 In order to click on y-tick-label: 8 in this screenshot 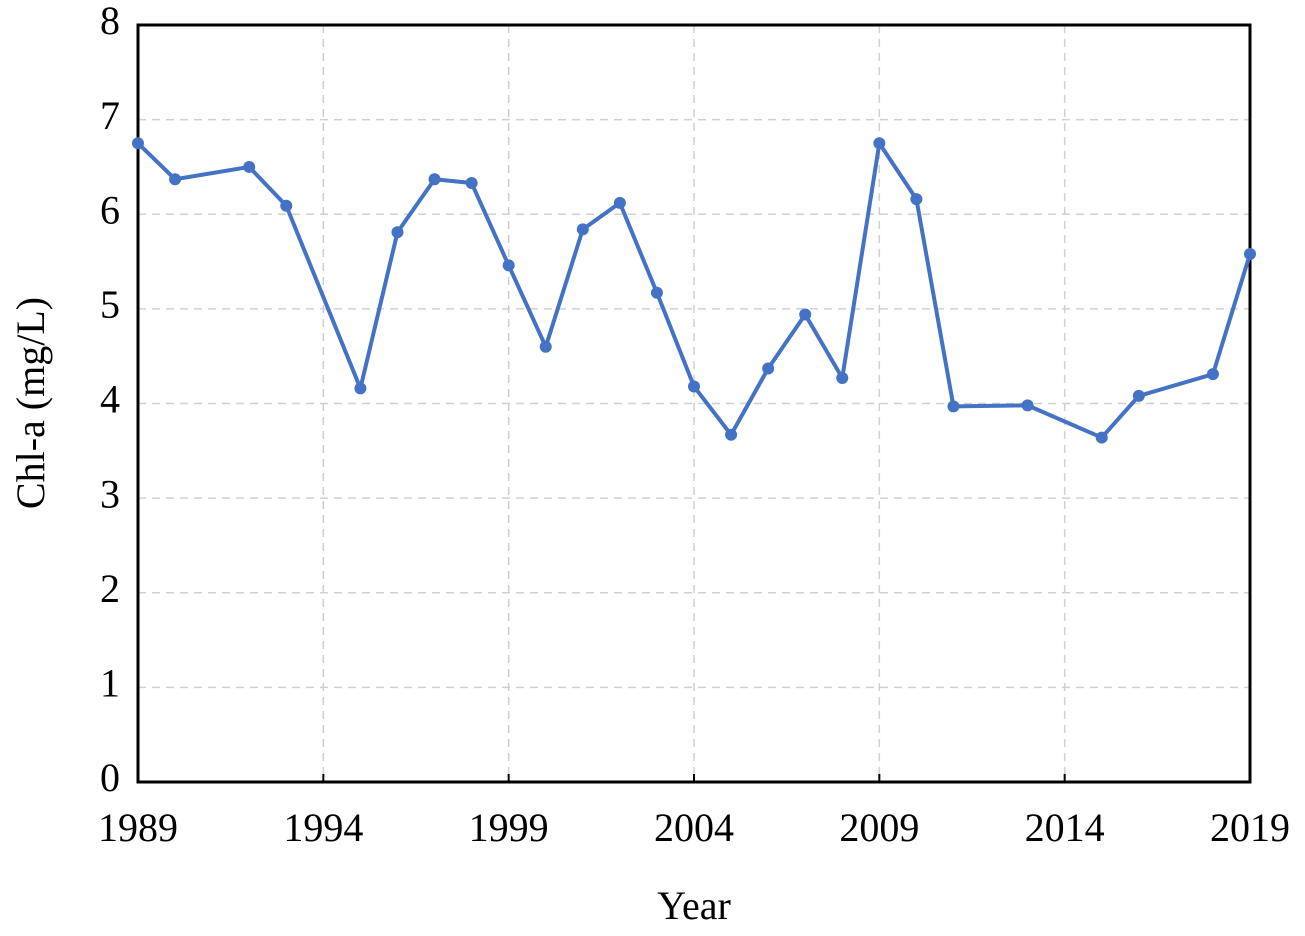, I will do `click(110, 21)`.